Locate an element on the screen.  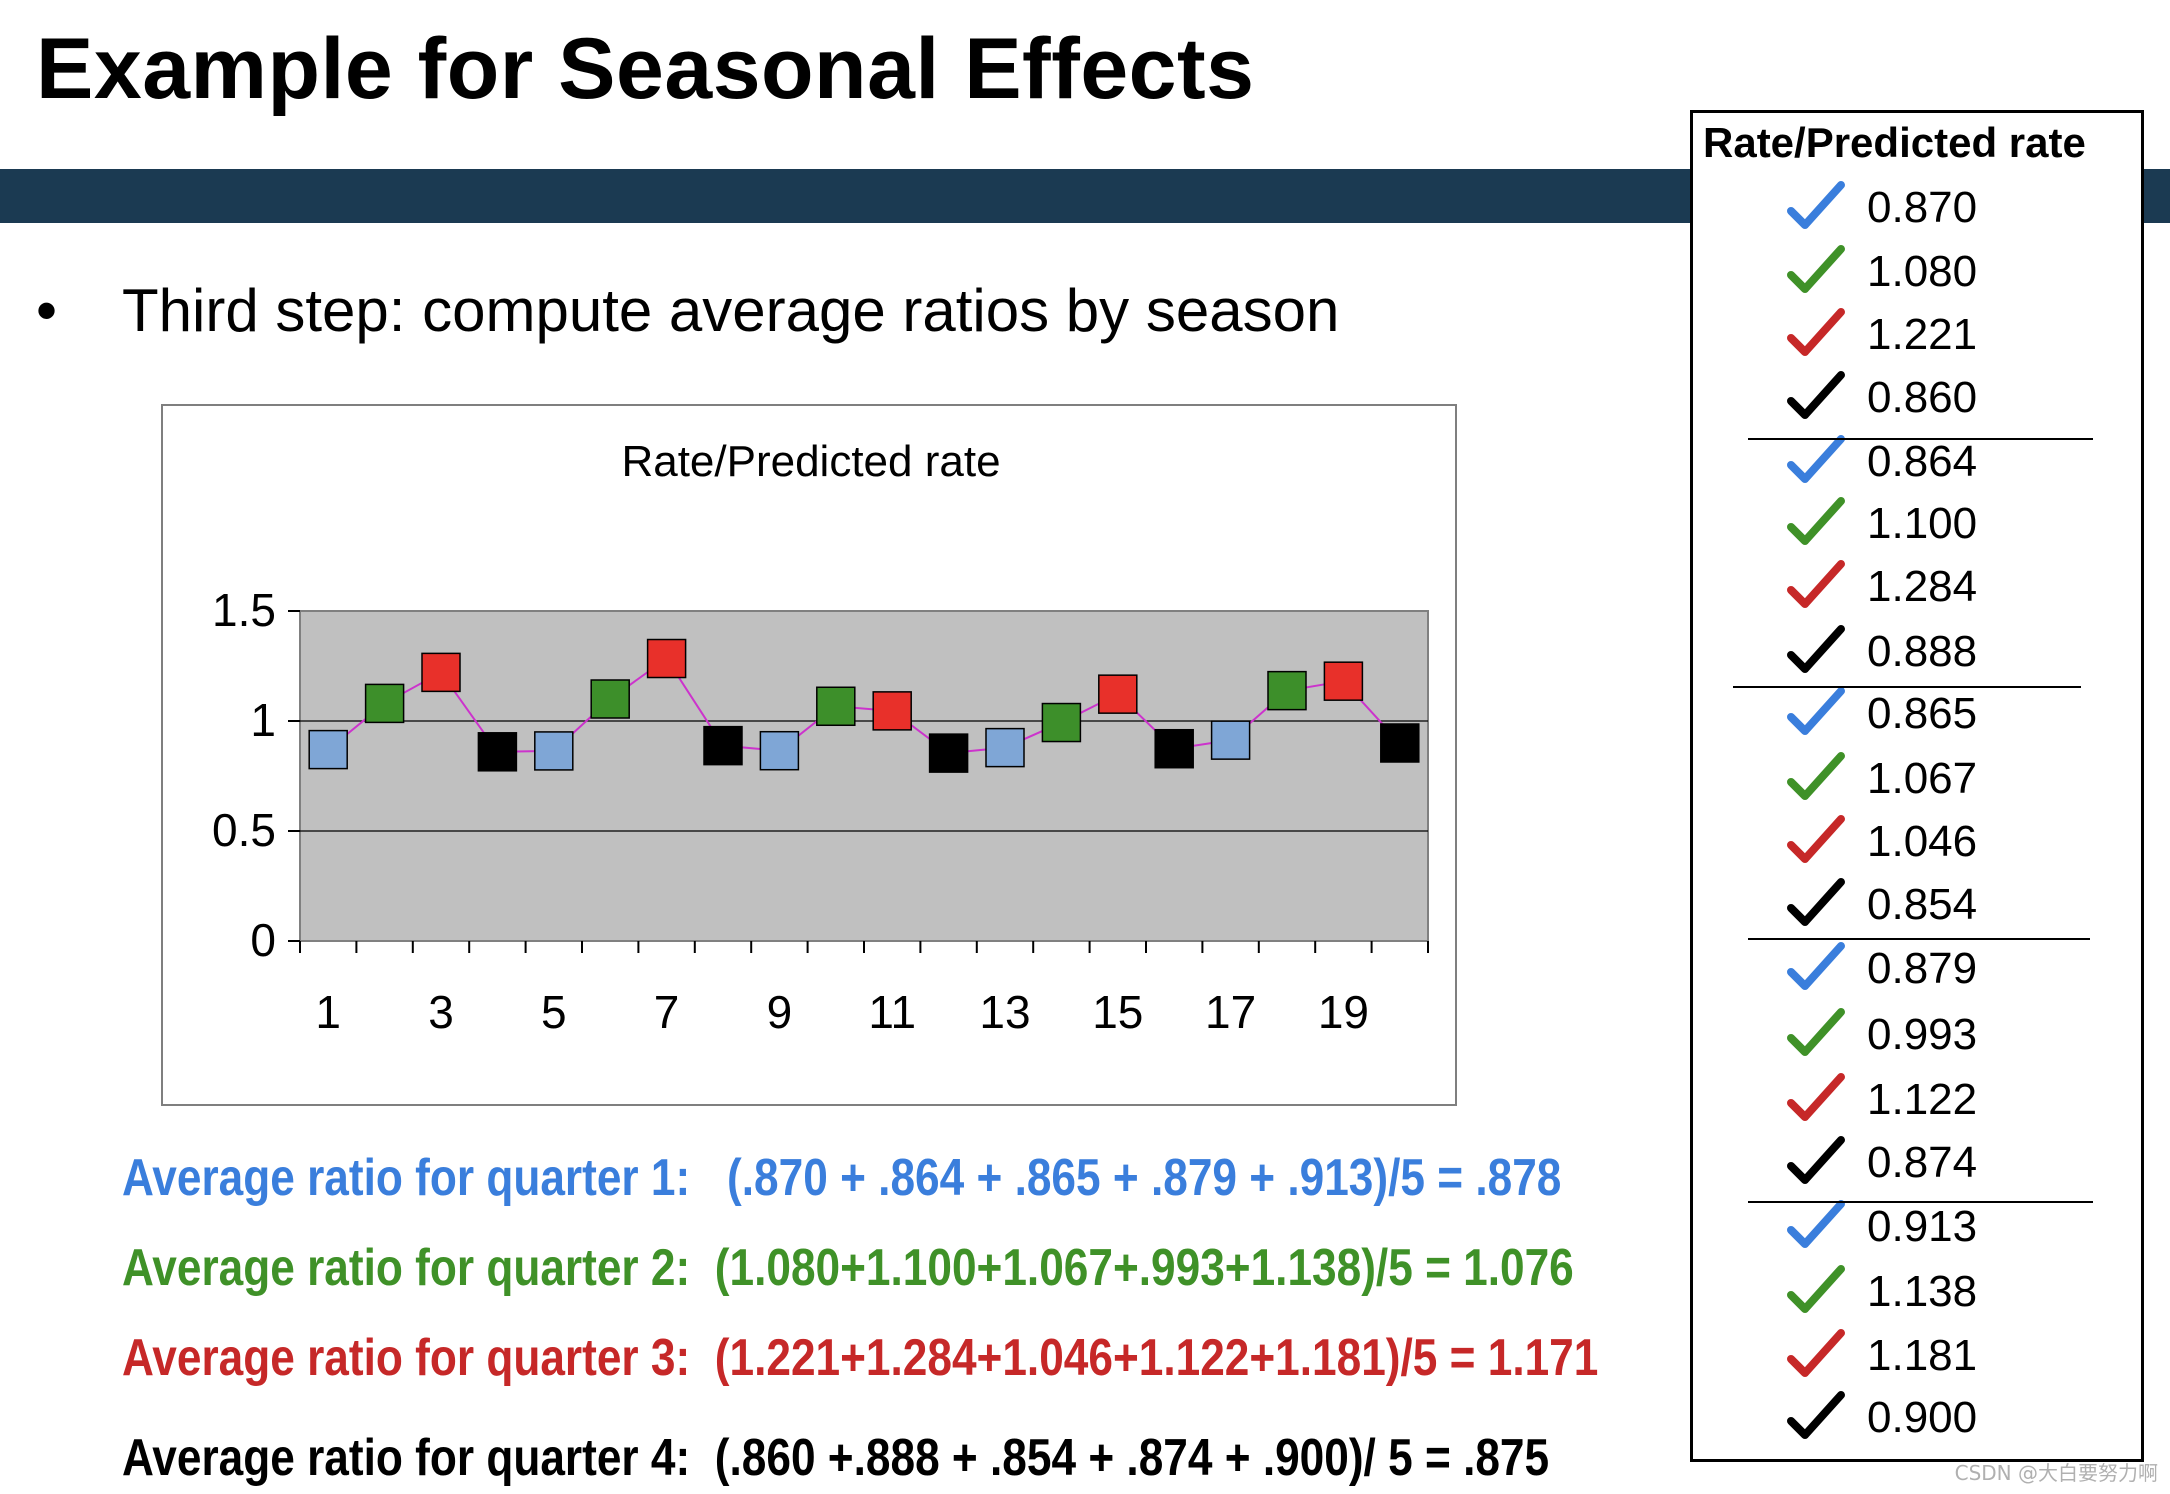
ratio-value: 0.870 is located at coordinates (1922, 207).